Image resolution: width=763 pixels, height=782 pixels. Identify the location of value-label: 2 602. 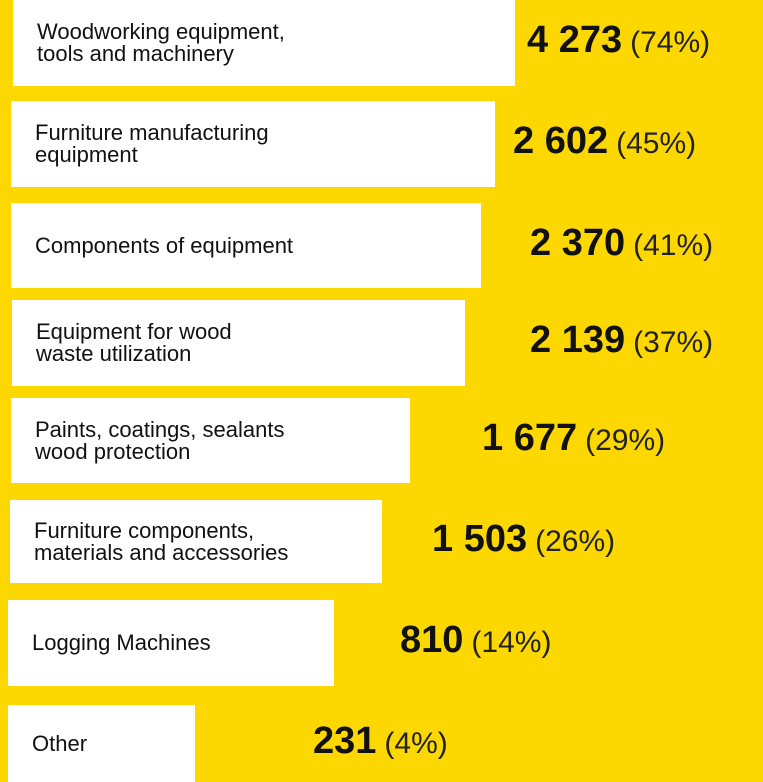
(561, 141).